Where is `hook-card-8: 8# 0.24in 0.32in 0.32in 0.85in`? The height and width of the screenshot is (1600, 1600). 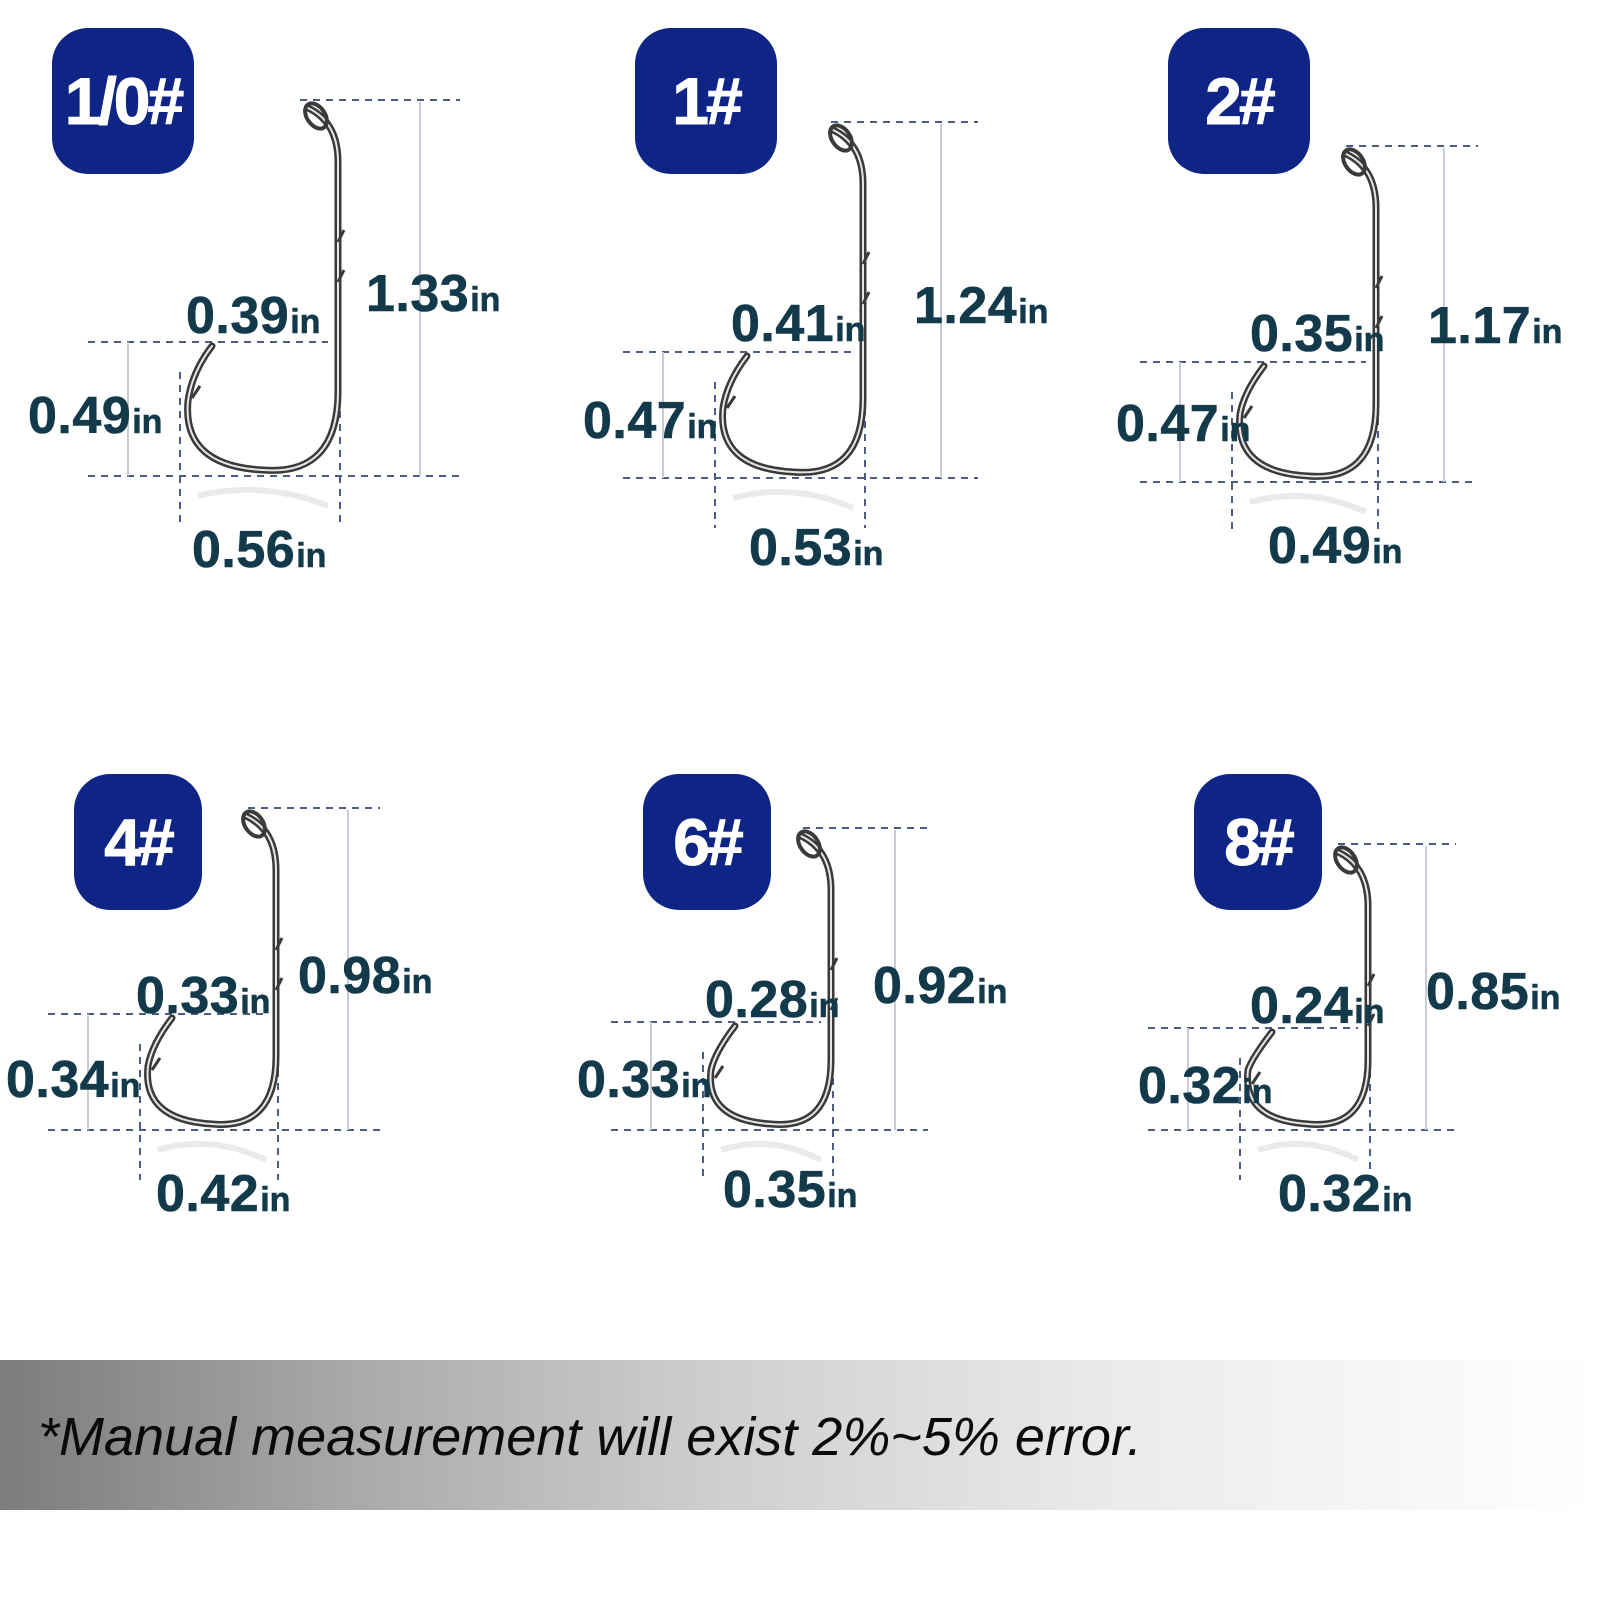 hook-card-8: 8# 0.24in 0.32in 0.32in 0.85in is located at coordinates (1332, 1100).